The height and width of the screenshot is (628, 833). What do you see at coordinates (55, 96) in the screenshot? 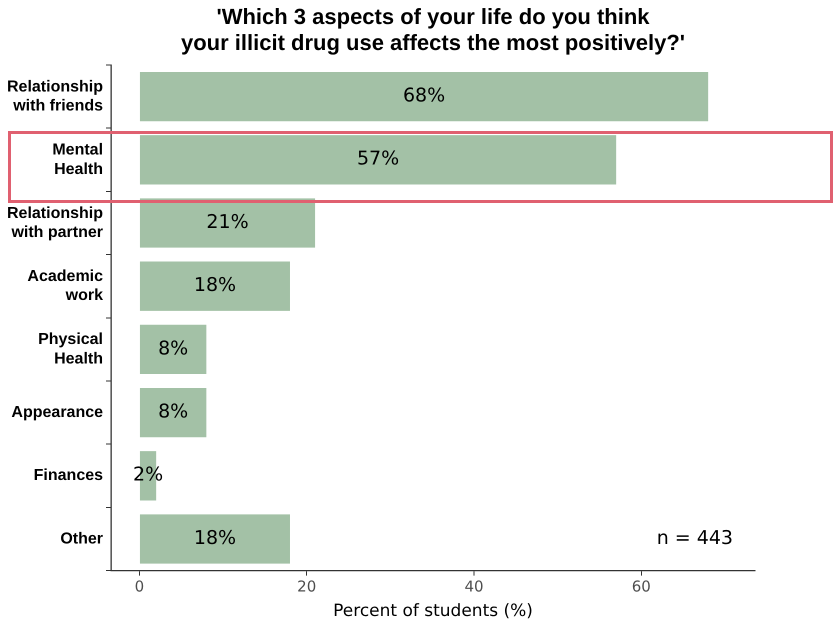
I see `y-tick-label: Relationship with friends` at bounding box center [55, 96].